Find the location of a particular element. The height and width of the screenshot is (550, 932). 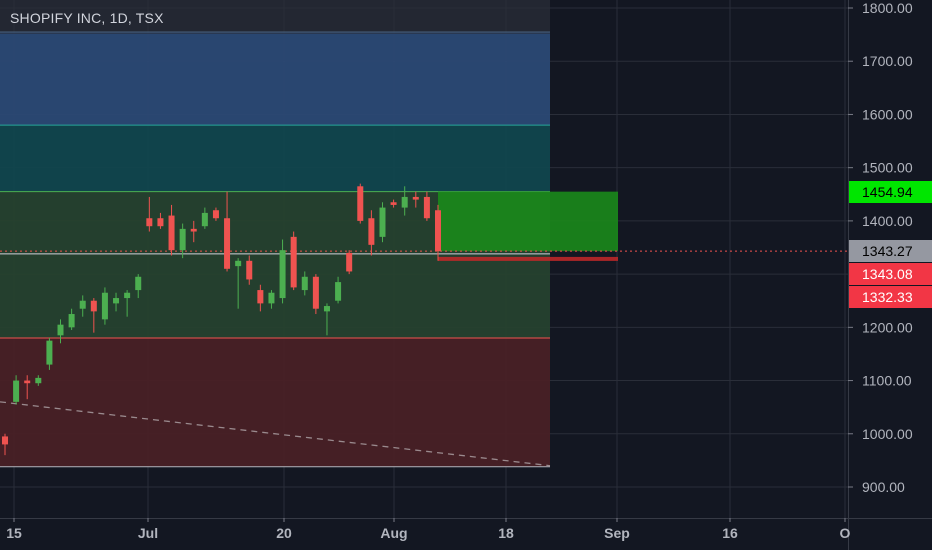

price-tick-label: 1200.00 is located at coordinates (887, 327).